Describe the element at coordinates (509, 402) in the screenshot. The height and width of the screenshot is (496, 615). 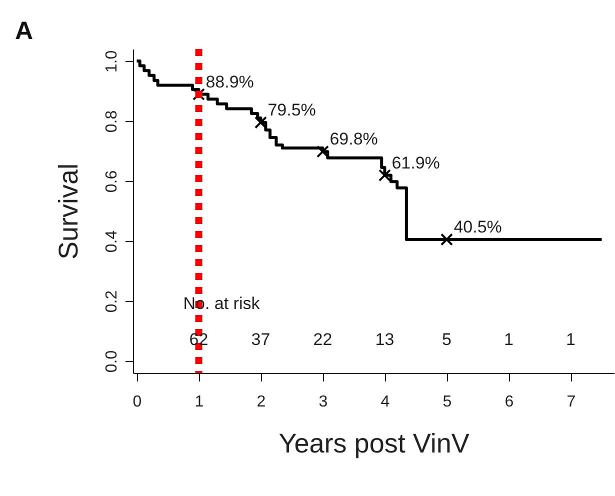
I see `x-tick-label: 6` at that location.